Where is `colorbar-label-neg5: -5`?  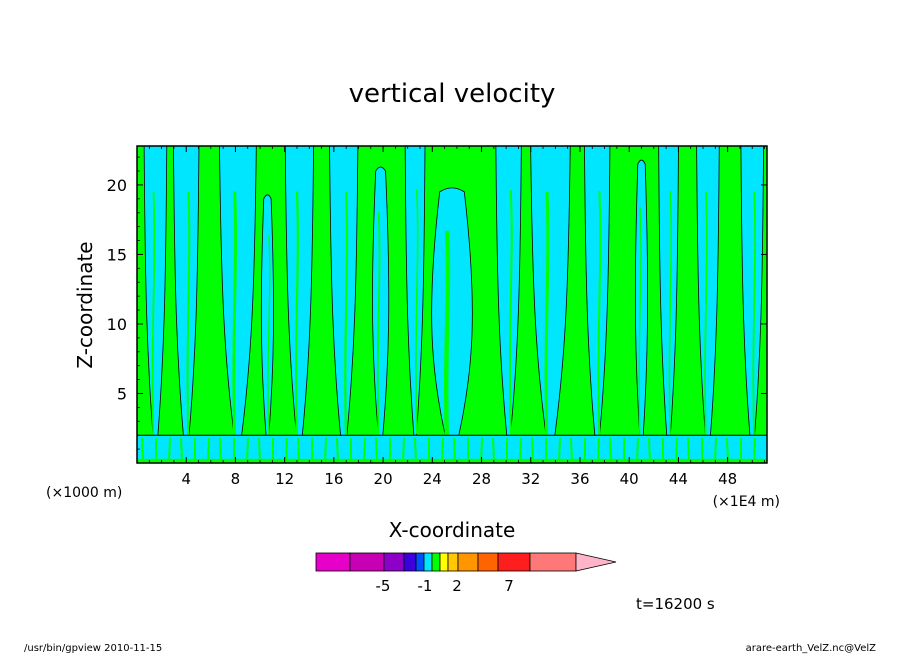 colorbar-label-neg5: -5 is located at coordinates (383, 586).